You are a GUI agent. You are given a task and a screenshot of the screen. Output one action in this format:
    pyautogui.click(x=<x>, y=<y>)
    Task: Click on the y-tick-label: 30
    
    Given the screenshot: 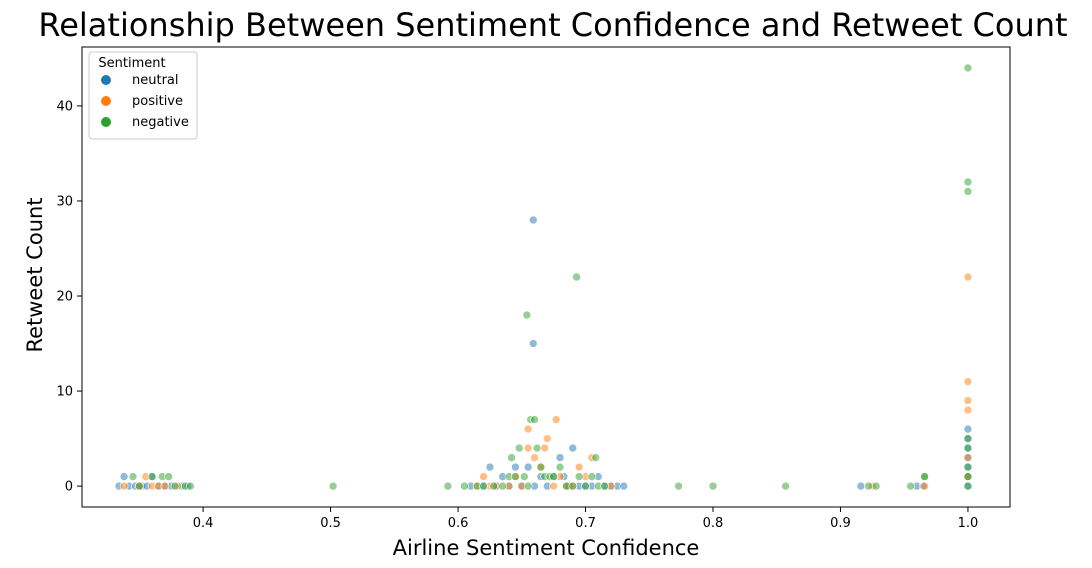 What is the action you would take?
    pyautogui.click(x=64, y=201)
    